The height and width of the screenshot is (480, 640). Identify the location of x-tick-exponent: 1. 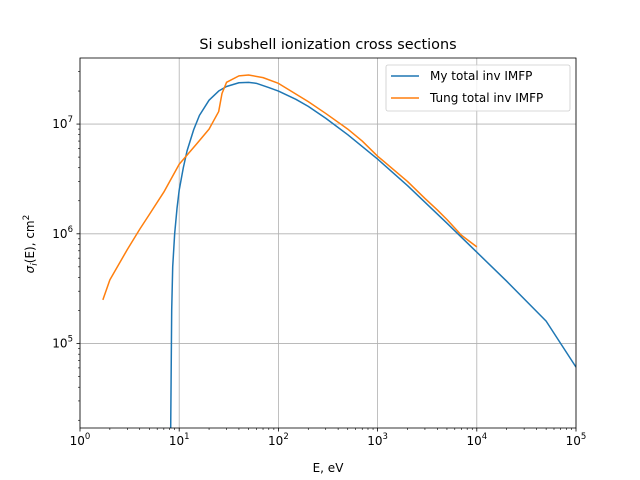
(186, 437).